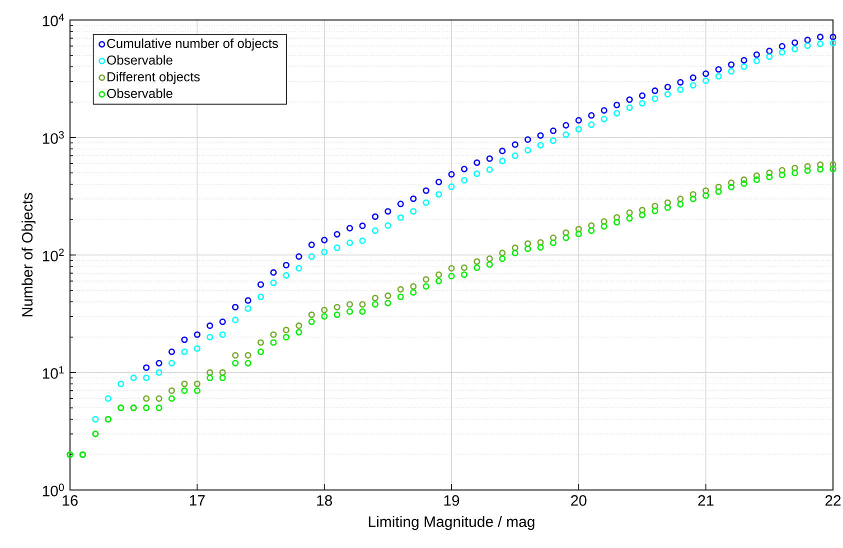  Describe the element at coordinates (578, 500) in the screenshot. I see `x-tick-label: 20` at that location.